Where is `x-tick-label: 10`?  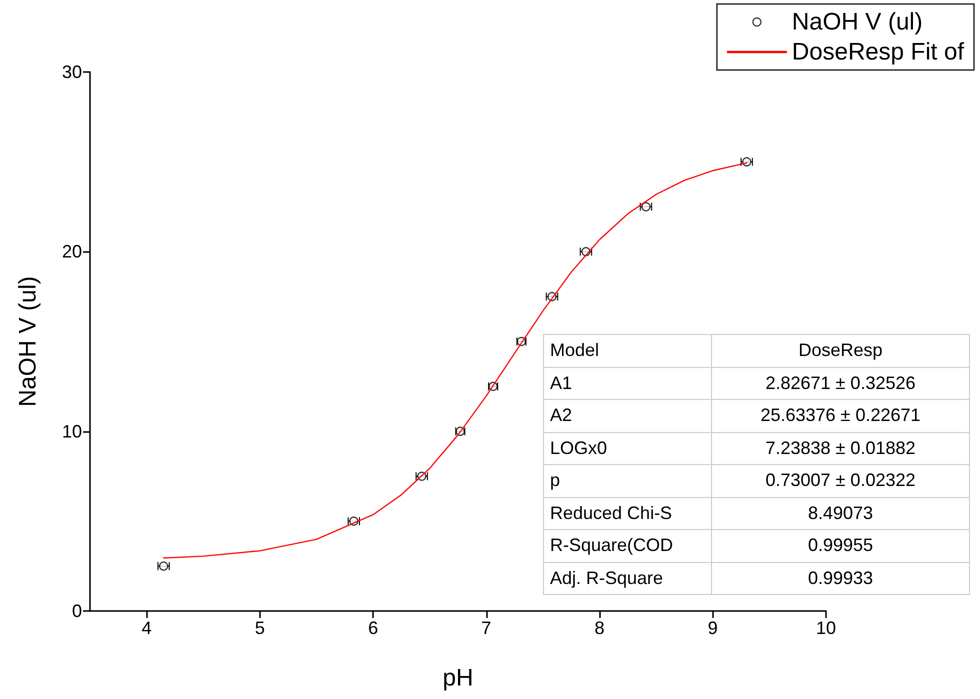 x-tick-label: 10 is located at coordinates (826, 628).